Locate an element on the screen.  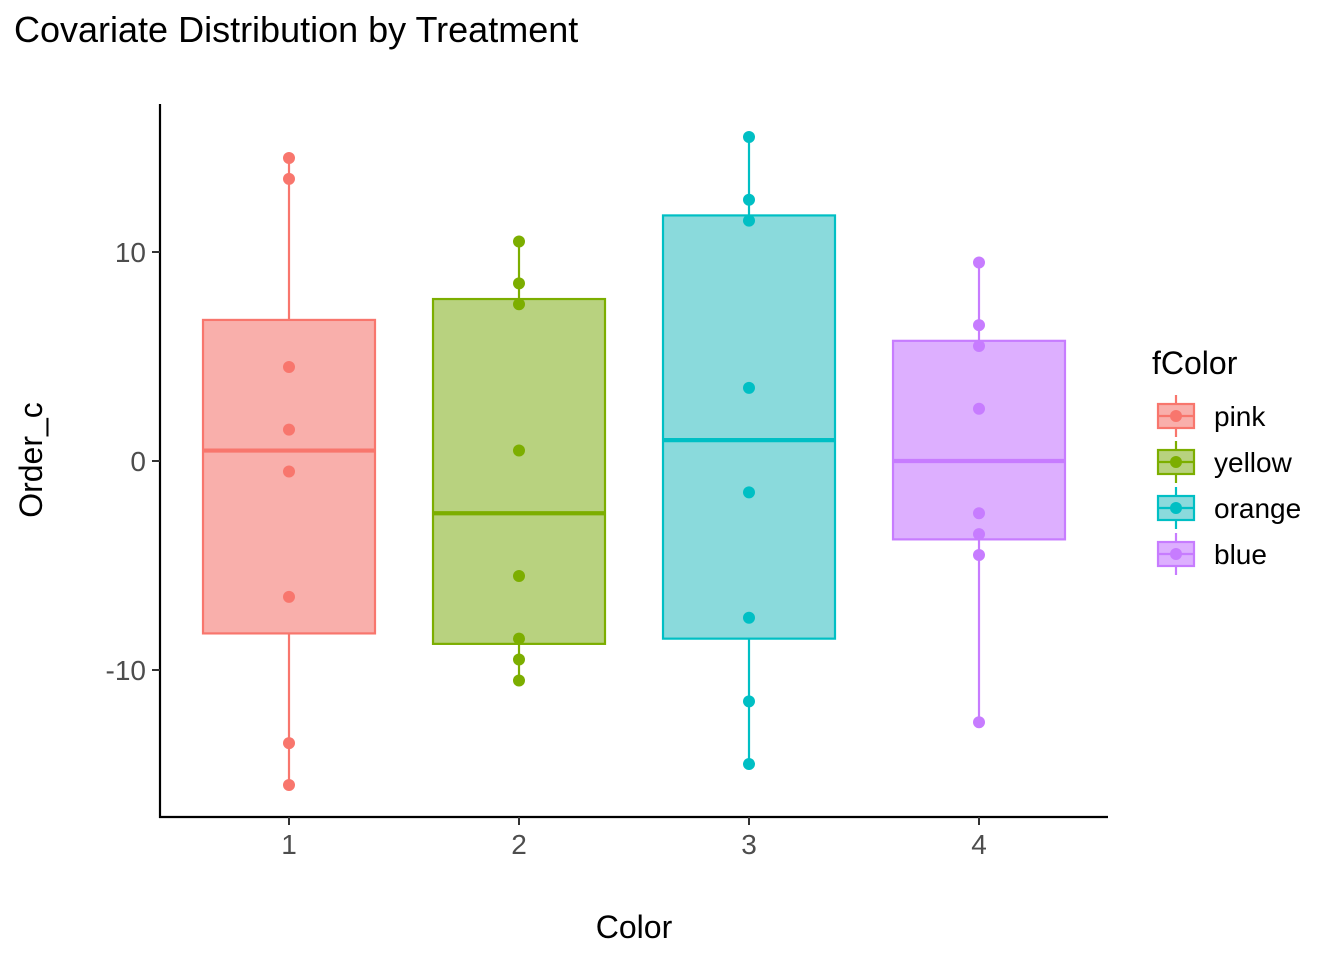
box-group-pink is located at coordinates (289, 471).